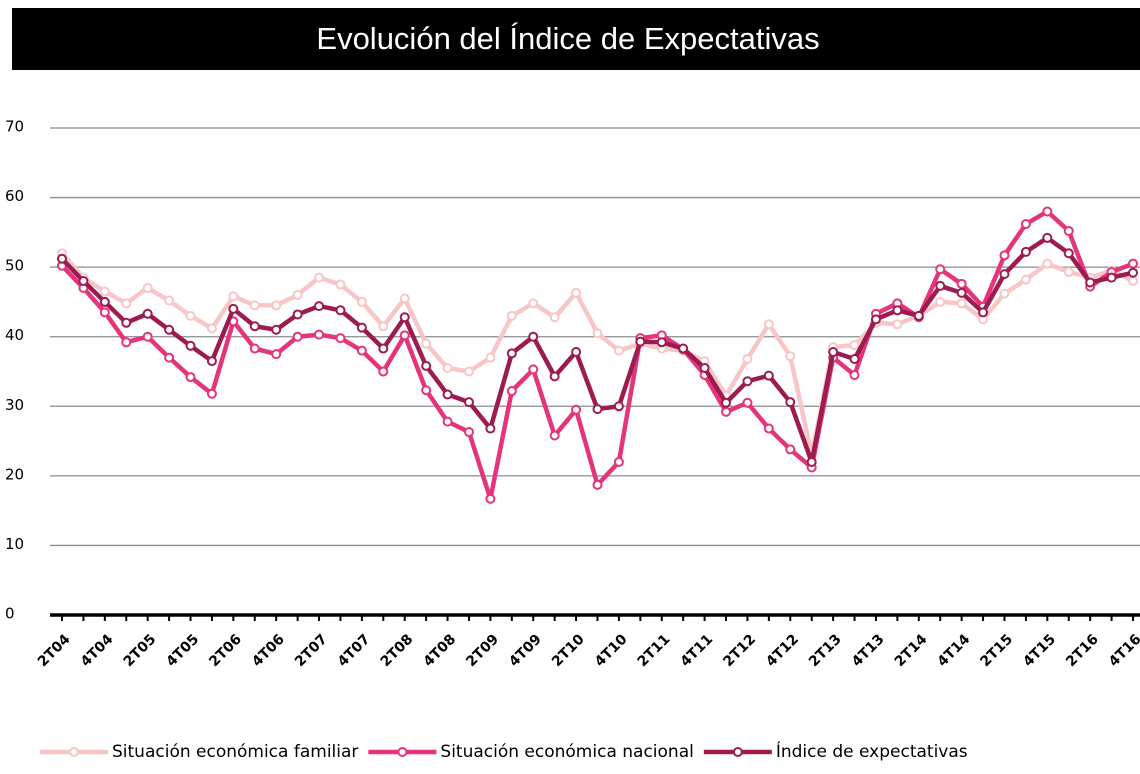 The image size is (1140, 774). I want to click on x-tick-label: 4T10, so click(611, 650).